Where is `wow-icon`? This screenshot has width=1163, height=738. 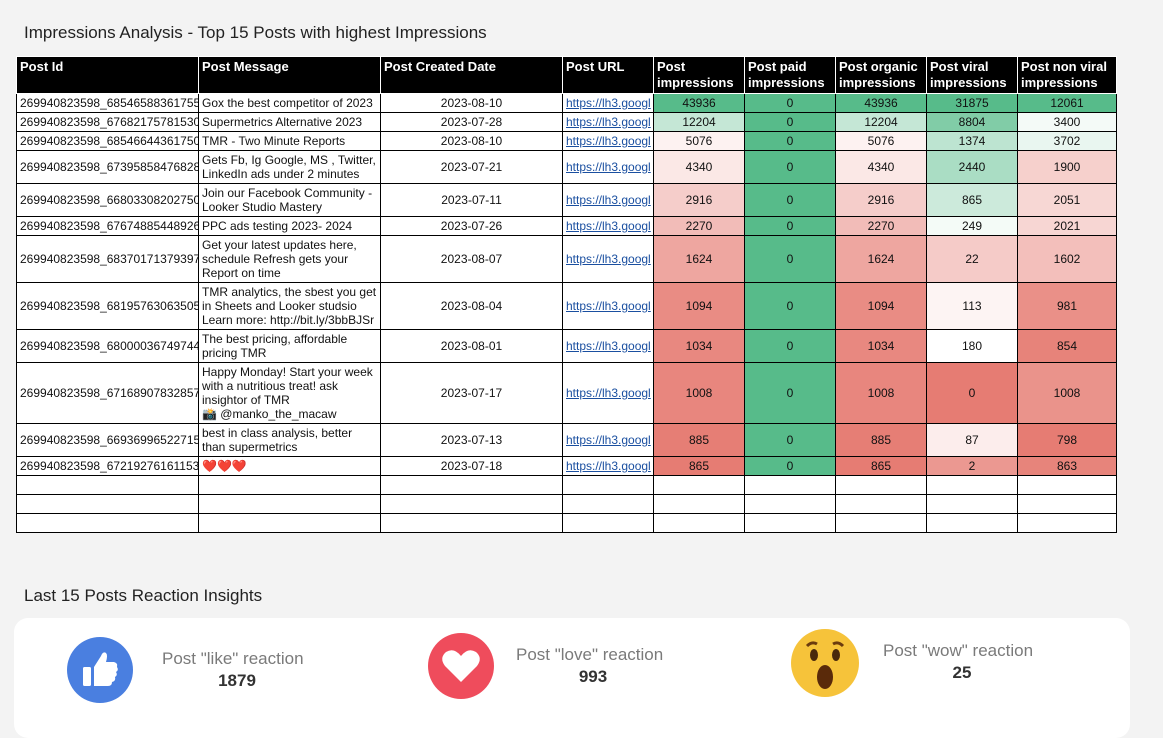 wow-icon is located at coordinates (825, 663).